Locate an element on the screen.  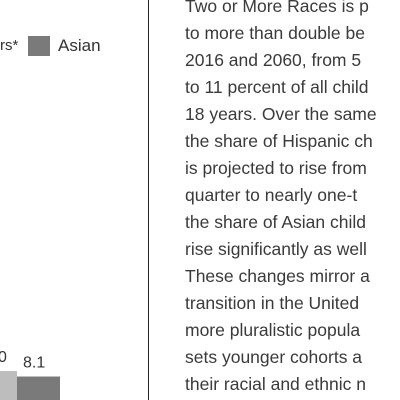
legend-entry-asian: Asian is located at coordinates (64, 46).